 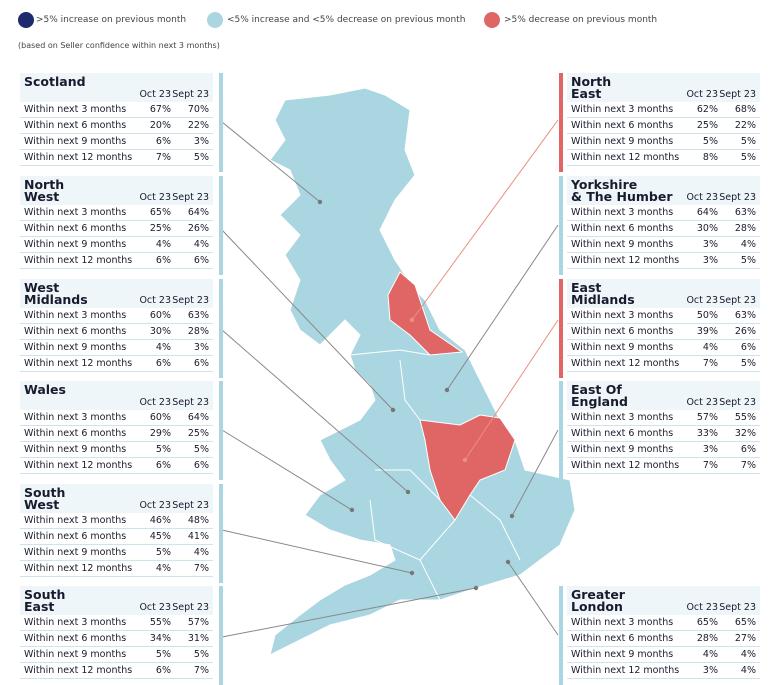 What do you see at coordinates (663, 190) in the screenshot?
I see `region-name: Yorkshire & The Humber Oct 23Sept 23` at bounding box center [663, 190].